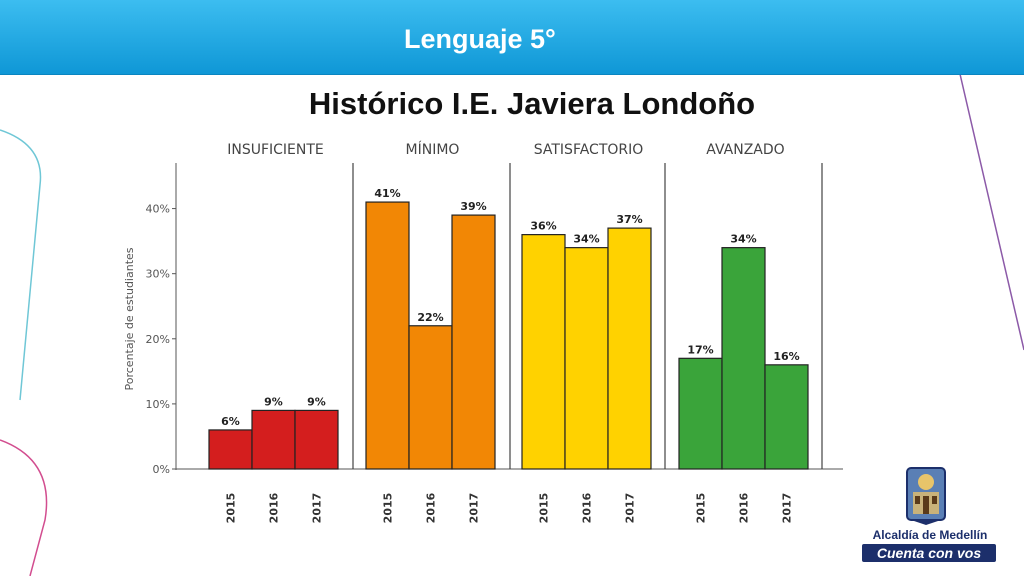  What do you see at coordinates (926, 496) in the screenshot?
I see `coat-of-arms-icon` at bounding box center [926, 496].